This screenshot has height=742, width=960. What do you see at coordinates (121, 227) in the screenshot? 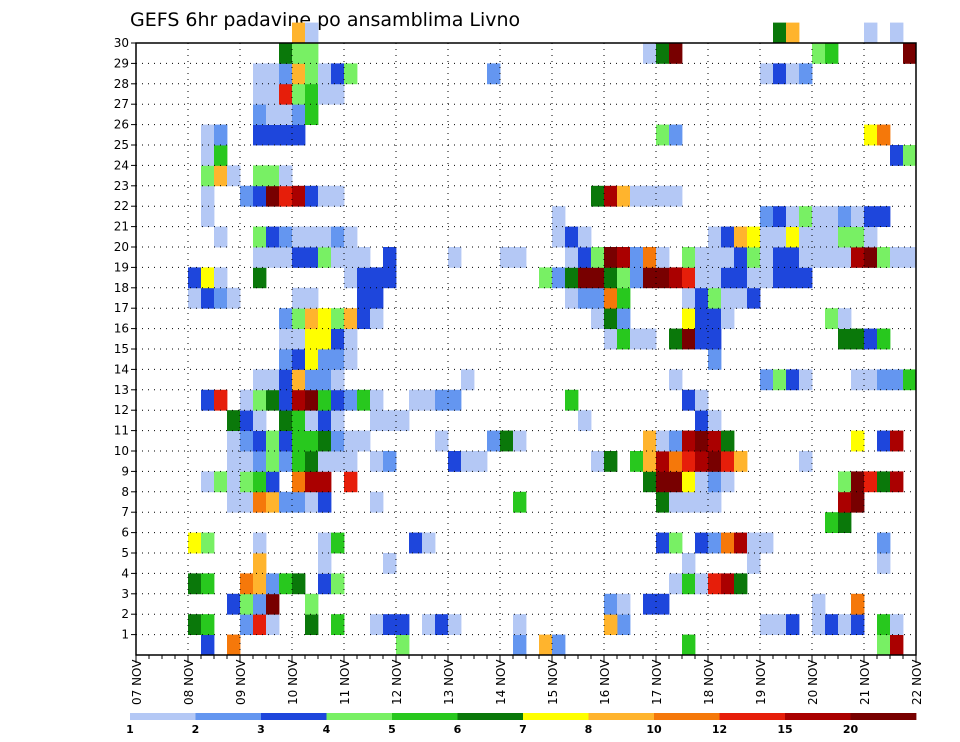
I see `y-tick-label: 21` at bounding box center [121, 227].